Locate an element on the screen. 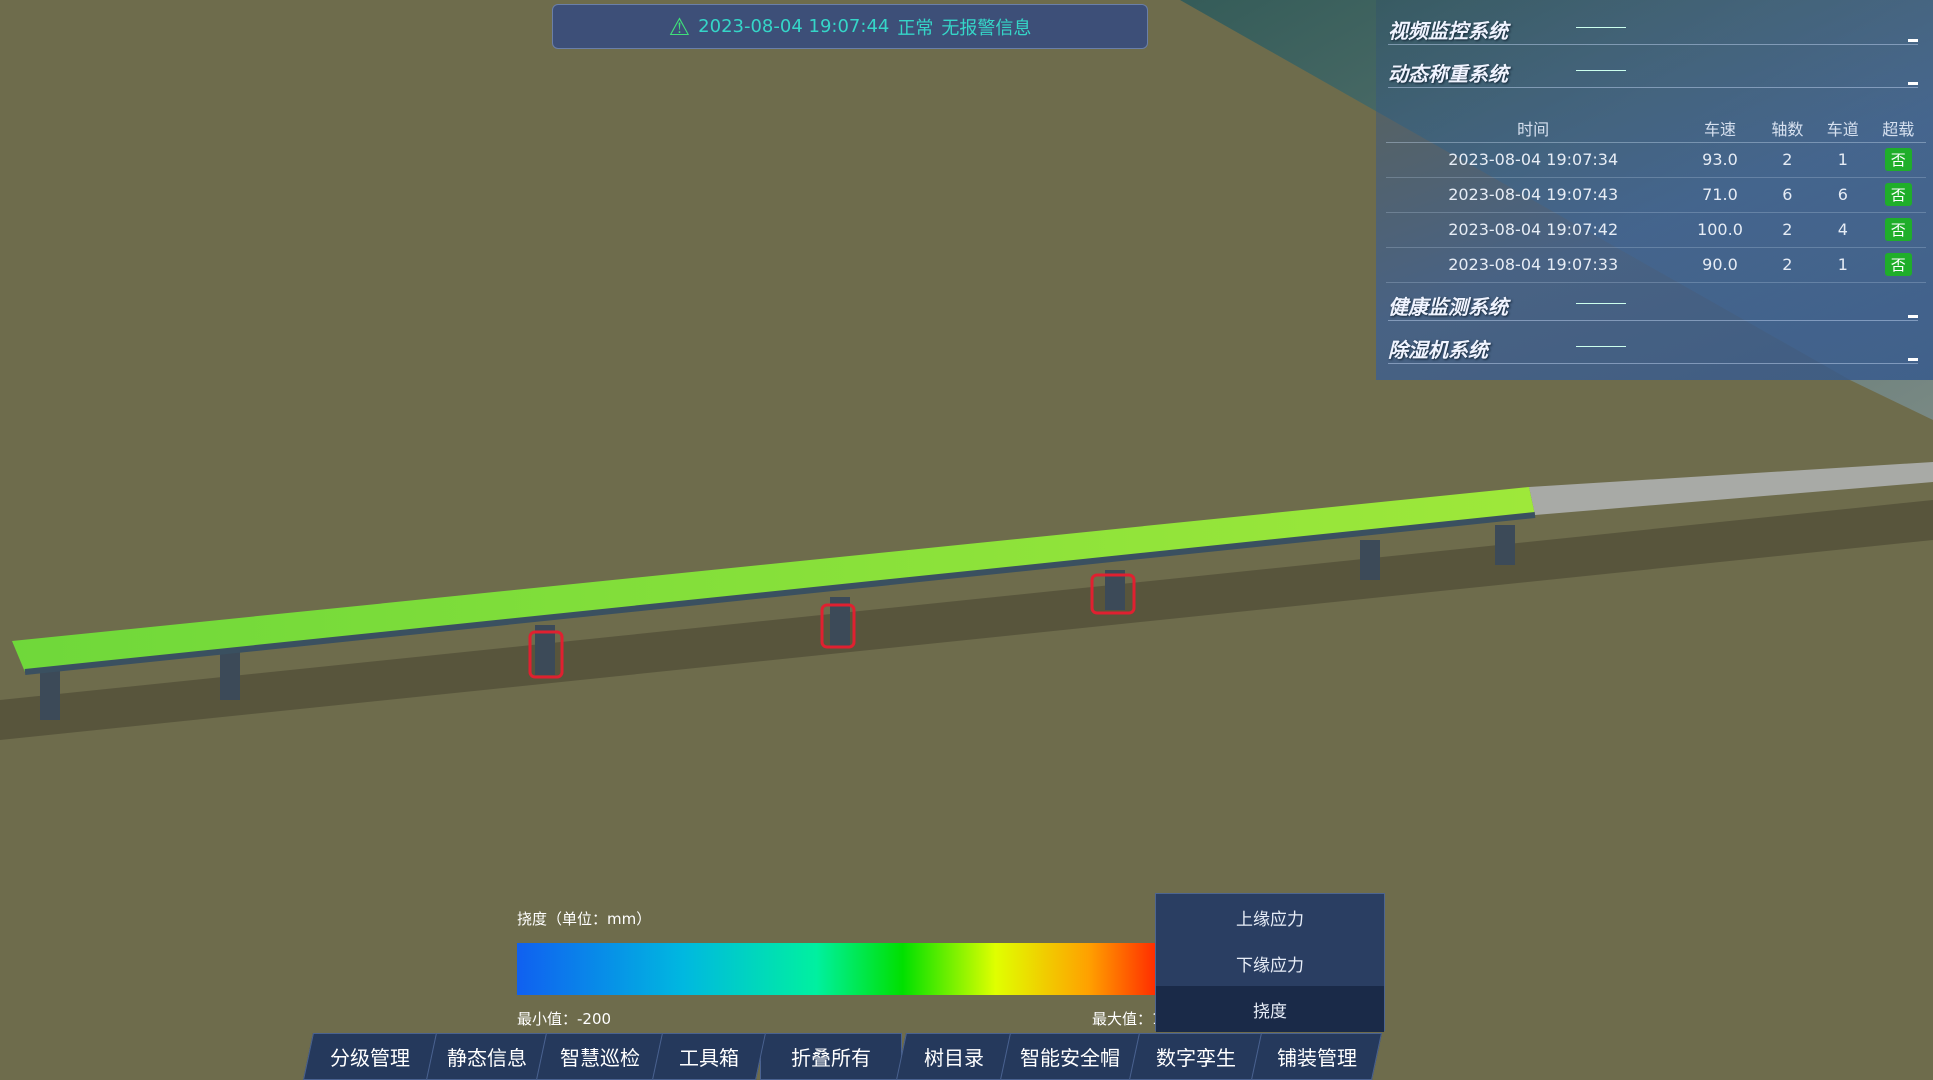 This screenshot has height=1080, width=1933. tab-label: 工具箱 is located at coordinates (709, 1058).